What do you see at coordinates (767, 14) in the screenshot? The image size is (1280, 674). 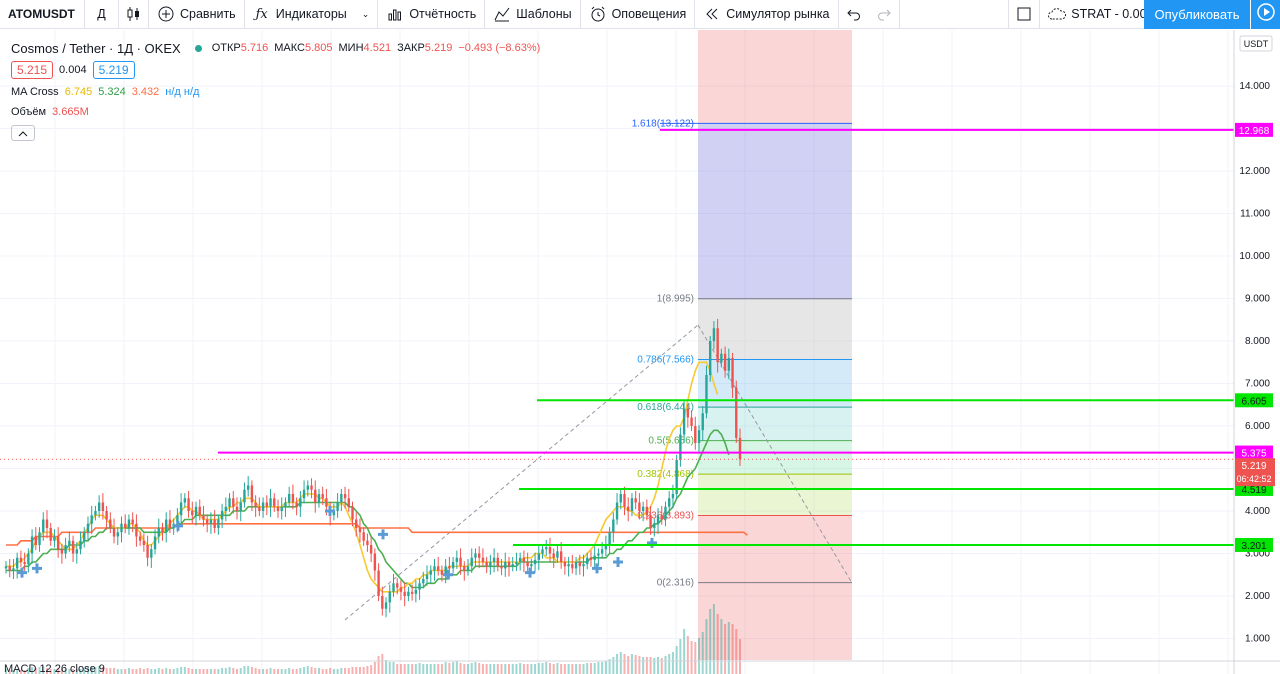 I see `replay-button: Симулятор рынка` at bounding box center [767, 14].